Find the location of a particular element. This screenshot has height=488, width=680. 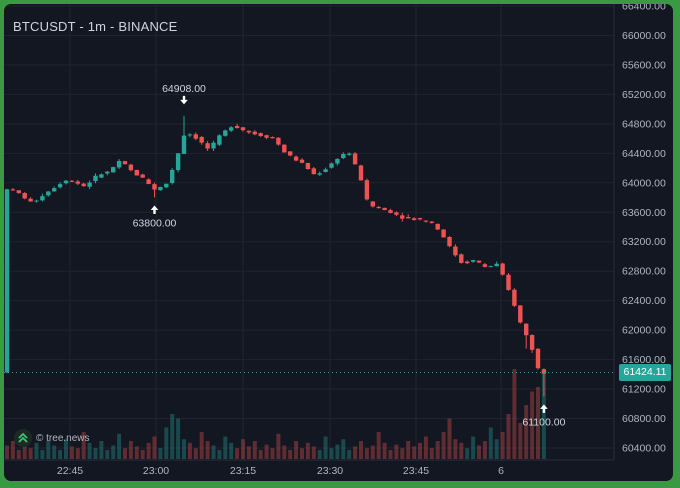

last-price-tag: 61424.11 is located at coordinates (645, 373).